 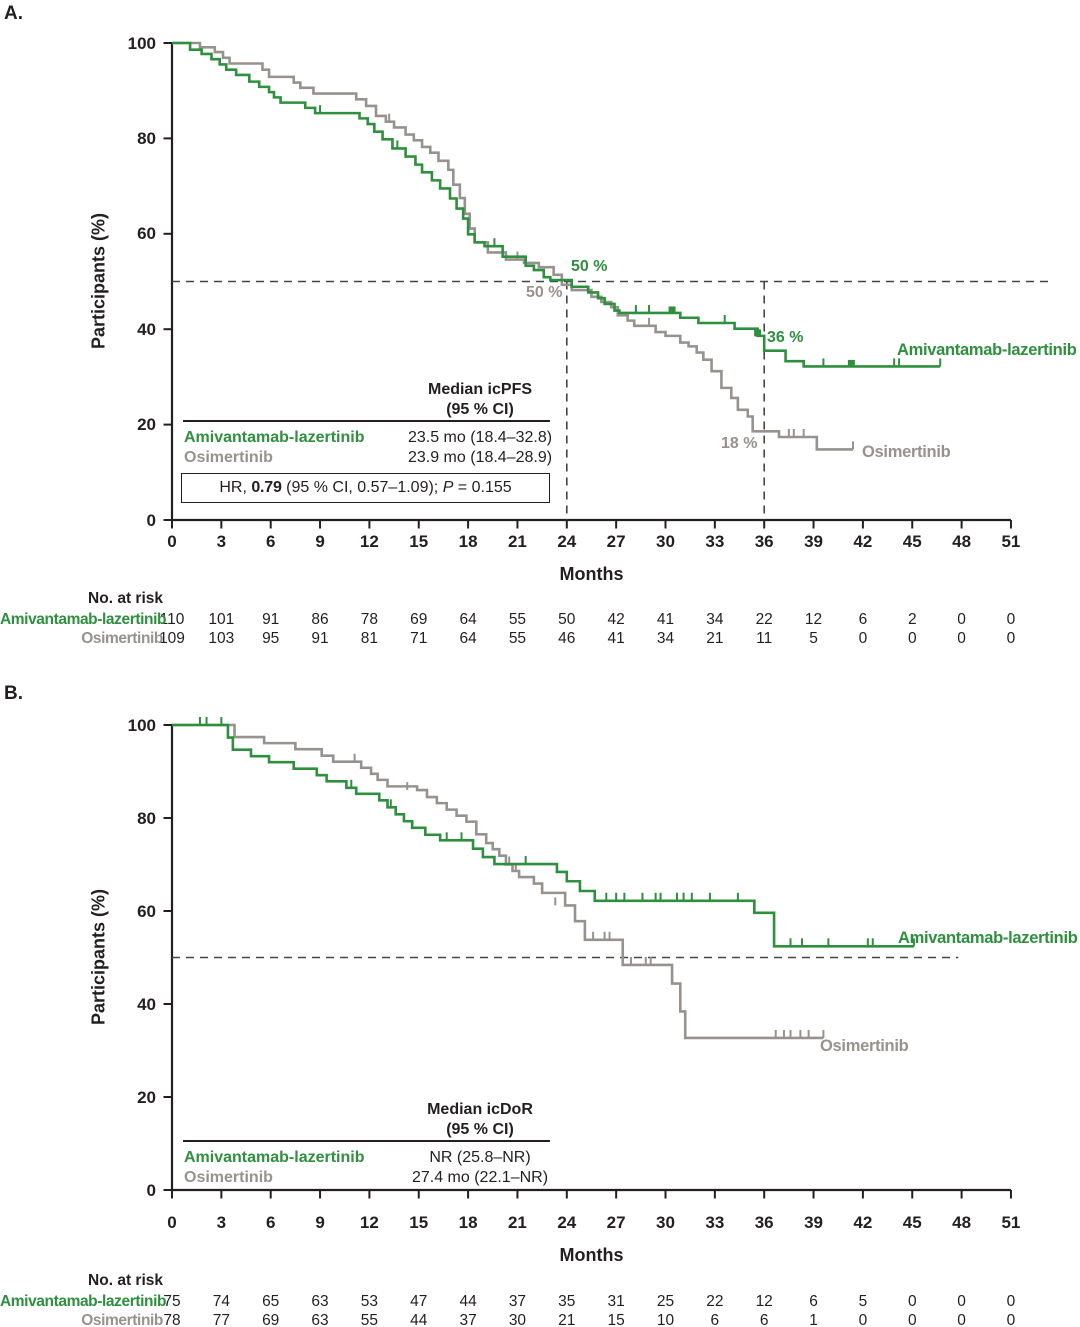 I want to click on panel-a-green-landmark-annotation: 36 %, so click(x=785, y=337).